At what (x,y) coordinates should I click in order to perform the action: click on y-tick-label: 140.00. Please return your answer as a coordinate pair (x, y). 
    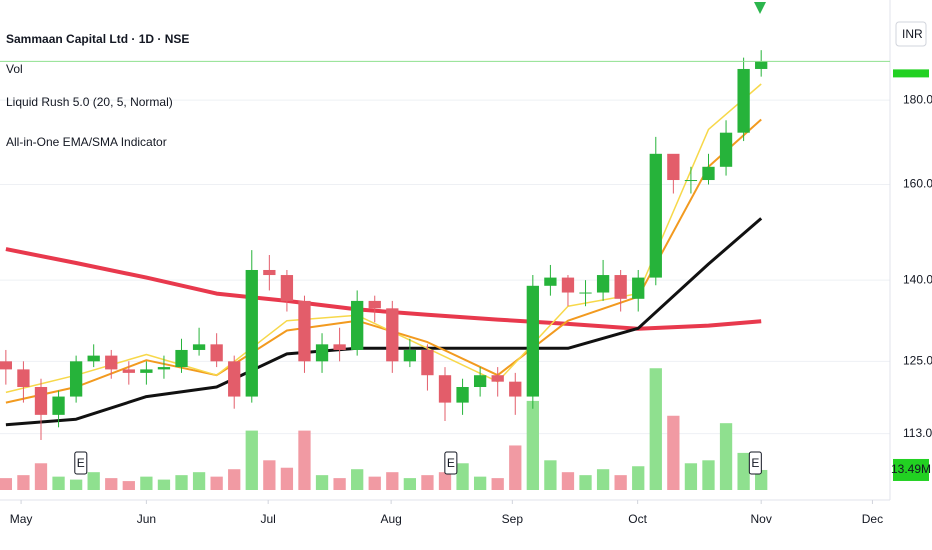
    Looking at the image, I should click on (917, 279).